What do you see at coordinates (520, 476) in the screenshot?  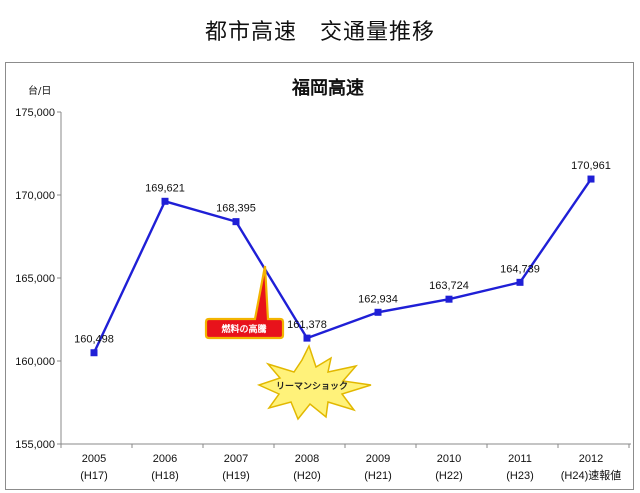 I see `x-tick-sublabel: (H23)` at bounding box center [520, 476].